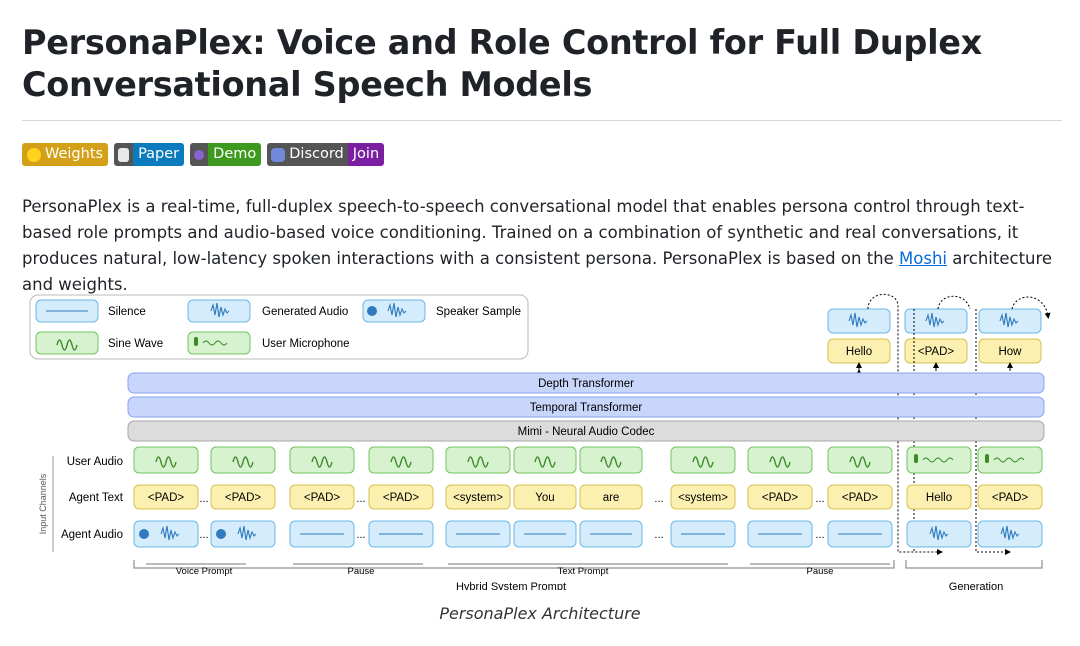 This screenshot has width=1080, height=646. Describe the element at coordinates (74, 154) in the screenshot. I see `weights-badge-label: Weights` at that location.